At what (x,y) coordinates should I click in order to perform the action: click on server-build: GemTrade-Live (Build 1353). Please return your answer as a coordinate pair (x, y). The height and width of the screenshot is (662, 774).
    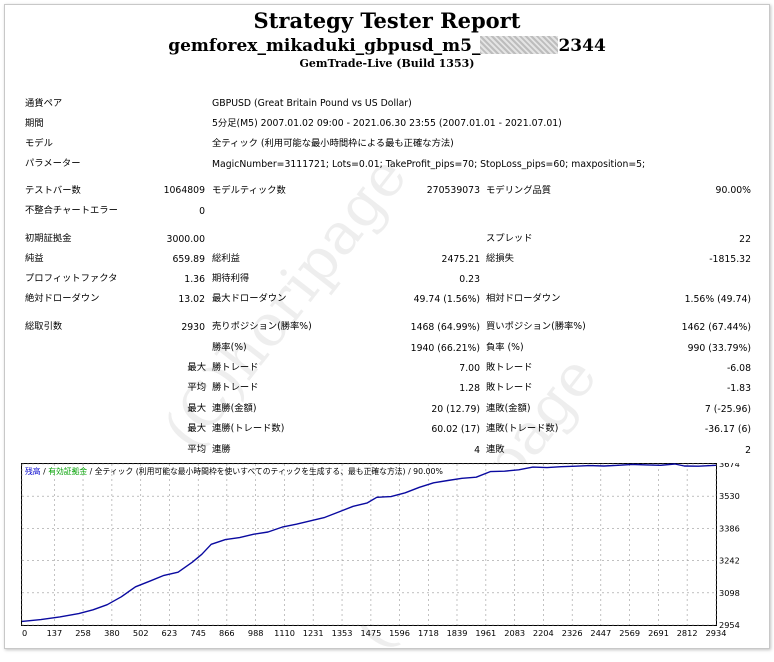
    Looking at the image, I should click on (387, 63).